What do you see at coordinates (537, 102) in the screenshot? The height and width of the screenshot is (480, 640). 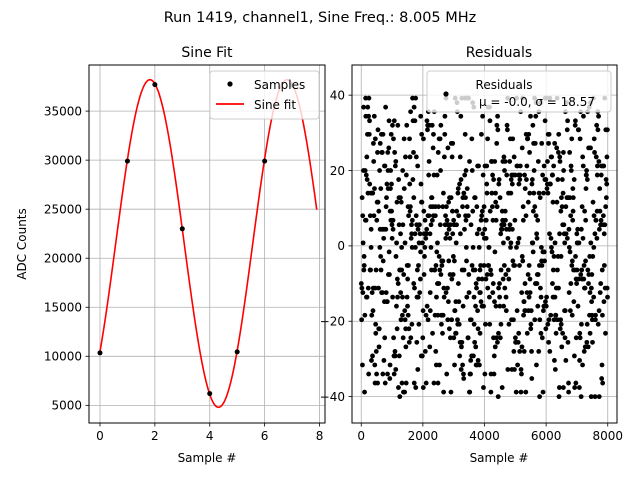 I see `legend-residuals-stats: μ = -0.0, σ = 18.57` at bounding box center [537, 102].